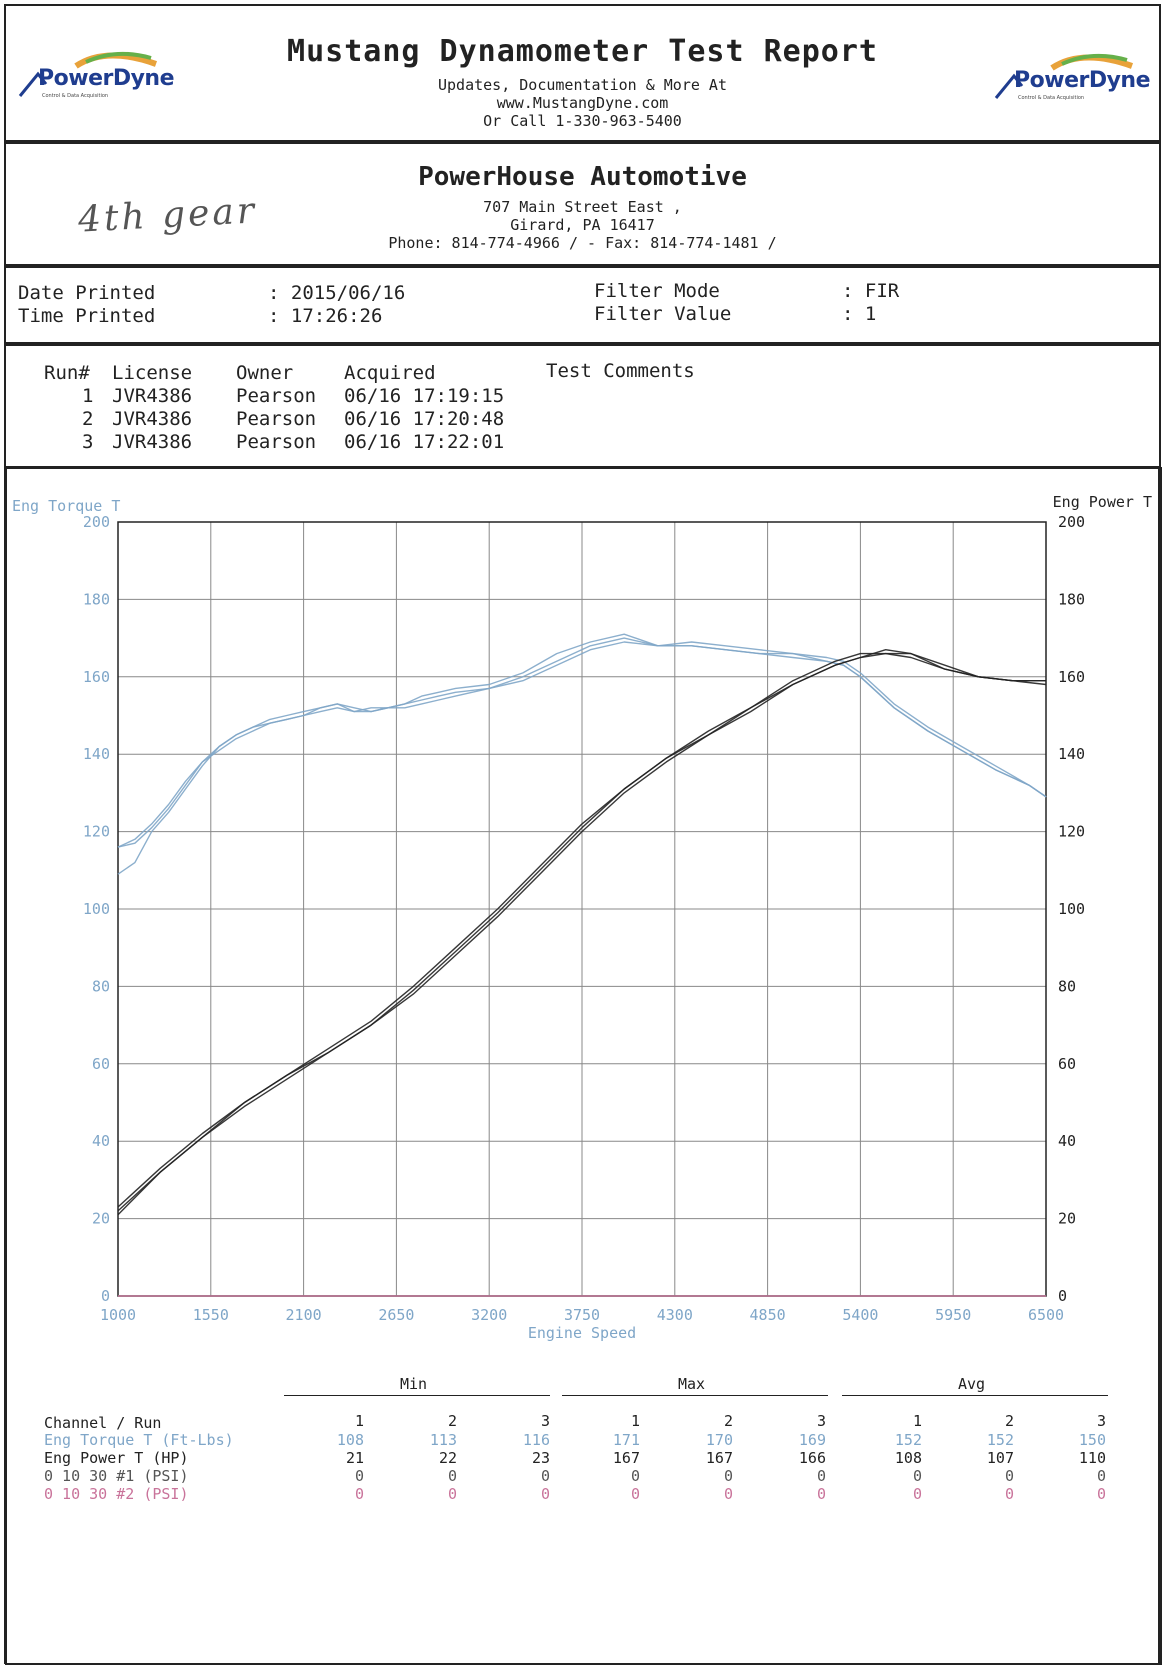  Describe the element at coordinates (1071, 909) in the screenshot. I see `y-tick-label-right: 100` at that location.